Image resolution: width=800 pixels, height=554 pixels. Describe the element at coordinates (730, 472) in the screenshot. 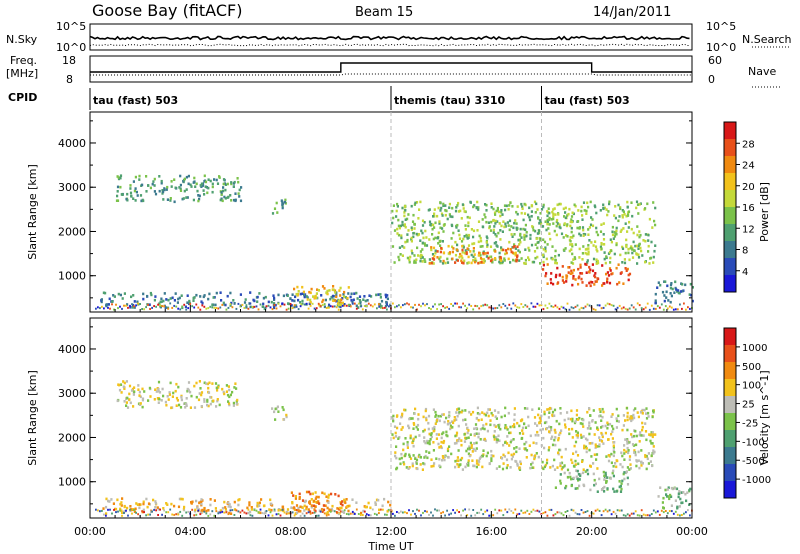

I see `colorbar-segment` at that location.